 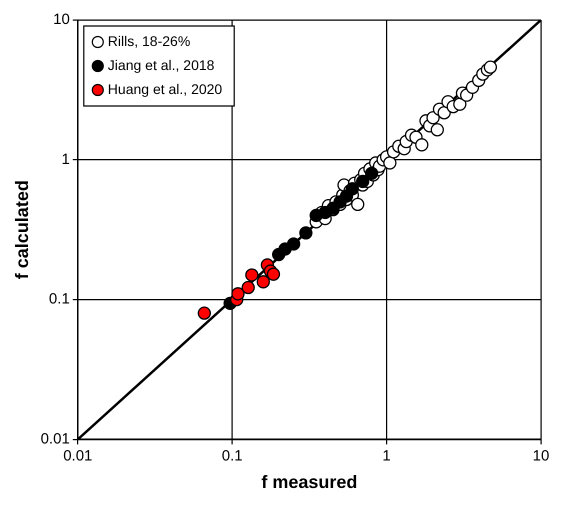 What do you see at coordinates (149, 40) in the screenshot?
I see `legend-label: Rills, 18-26%` at bounding box center [149, 40].